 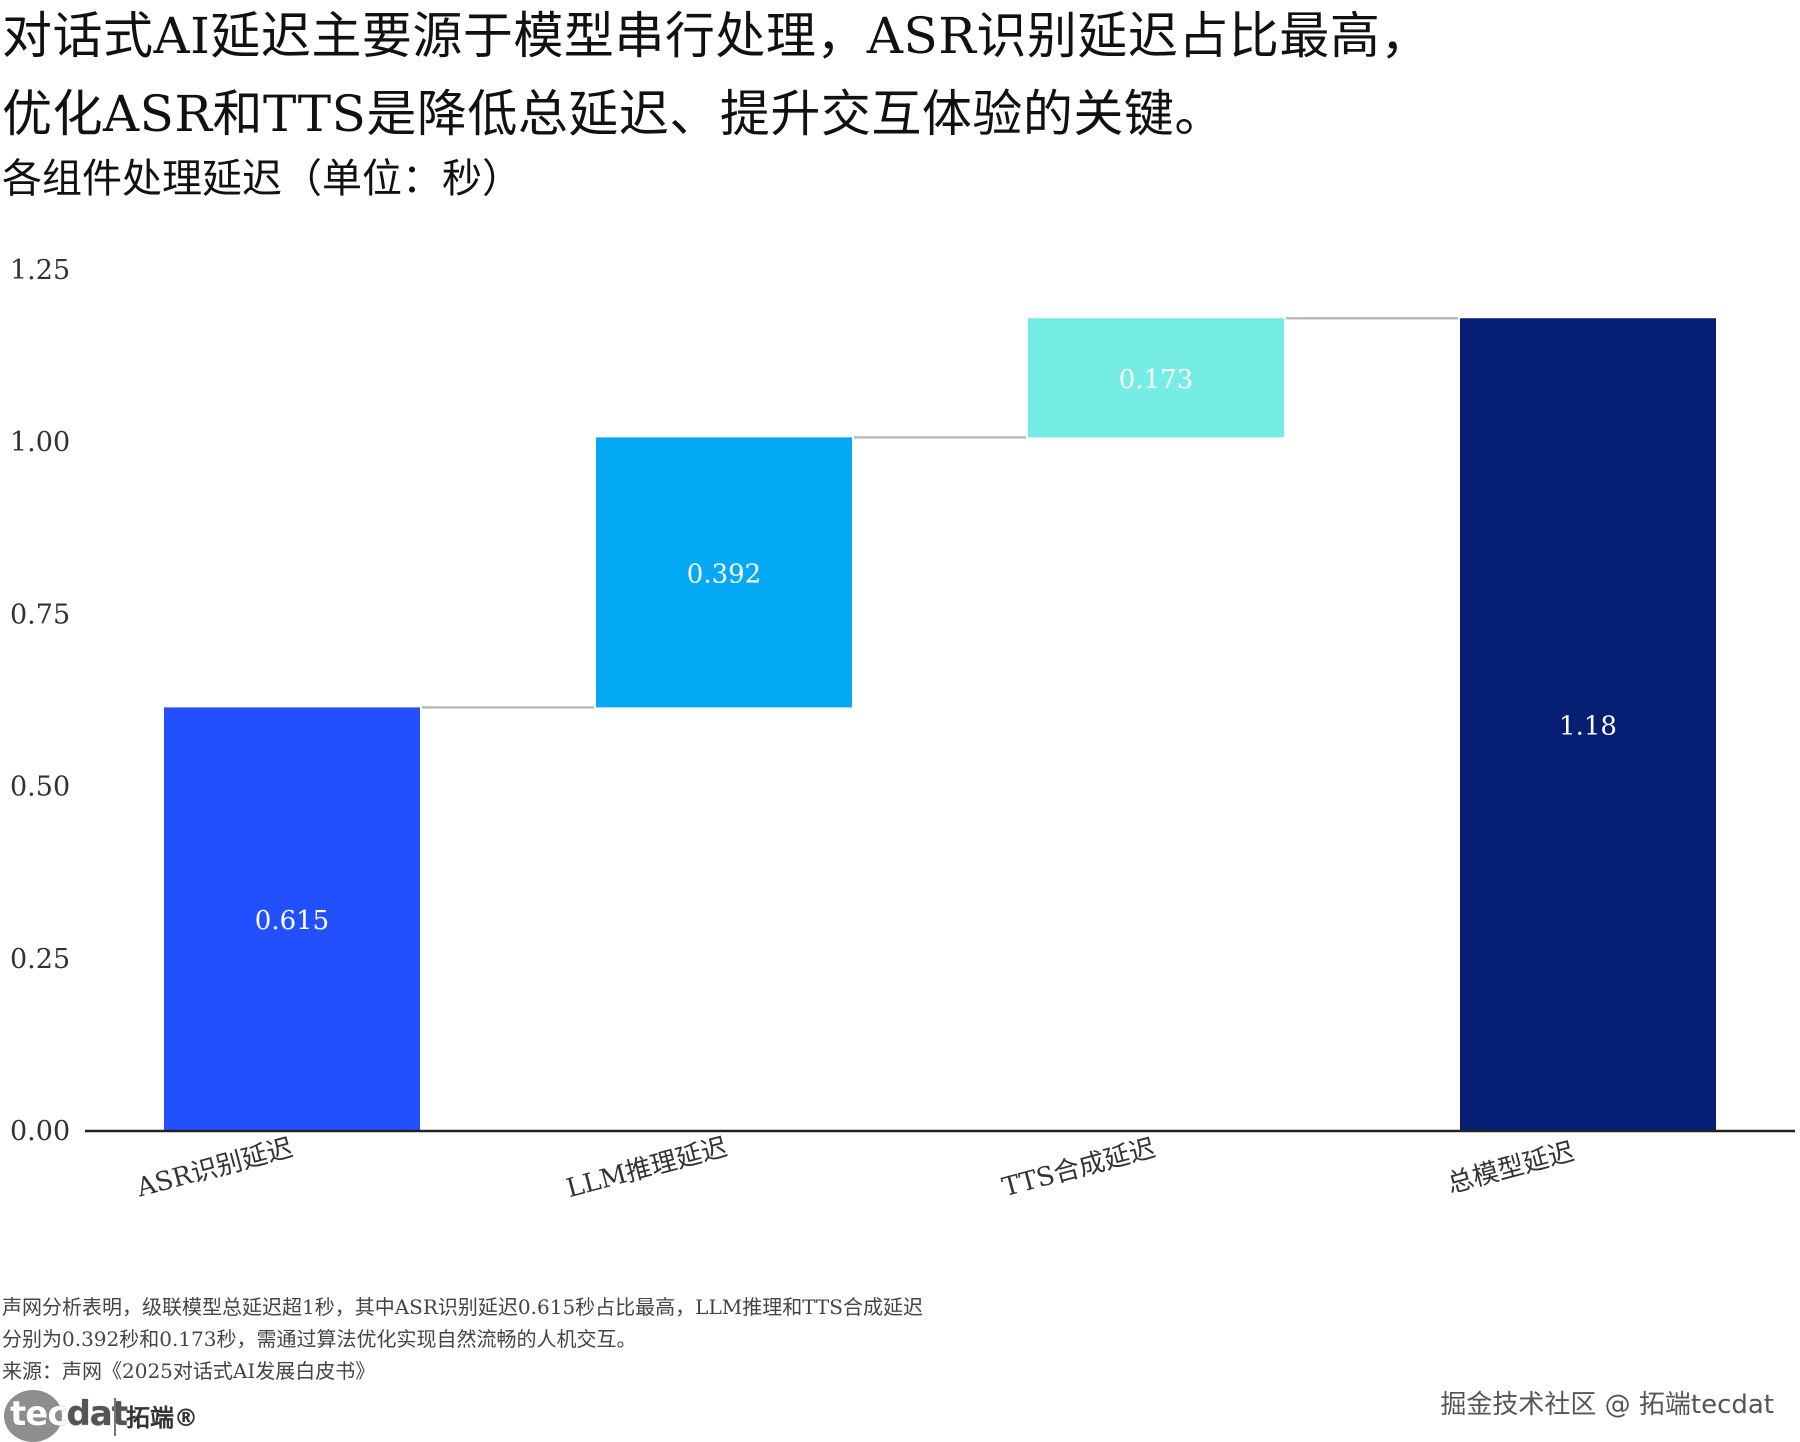 What do you see at coordinates (319, 1339) in the screenshot?
I see `footnote-line-2: 分别为0.392秒和0.173秒，需通过算法优化实现自然流畅的人机交互。` at bounding box center [319, 1339].